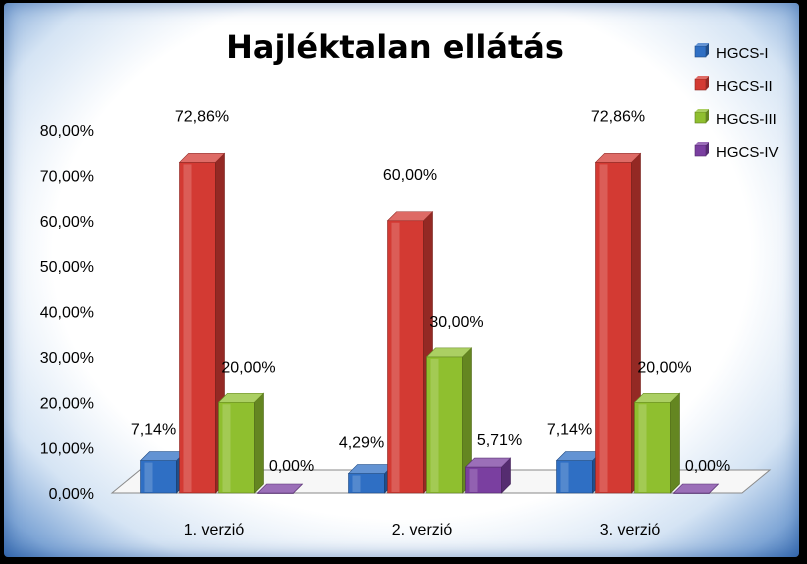 The height and width of the screenshot is (564, 807). Describe the element at coordinates (67, 131) in the screenshot. I see `y-tick-label: 80,00%` at that location.